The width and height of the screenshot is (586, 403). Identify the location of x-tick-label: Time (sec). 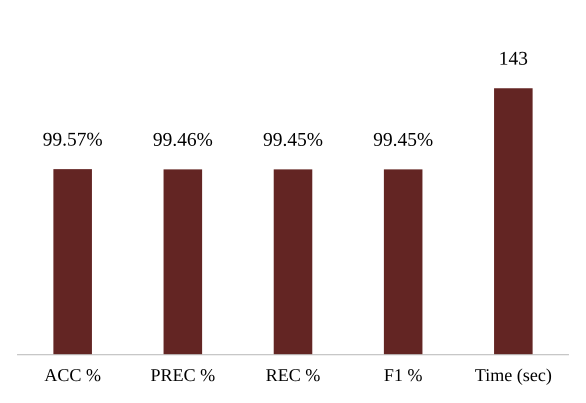
(513, 376).